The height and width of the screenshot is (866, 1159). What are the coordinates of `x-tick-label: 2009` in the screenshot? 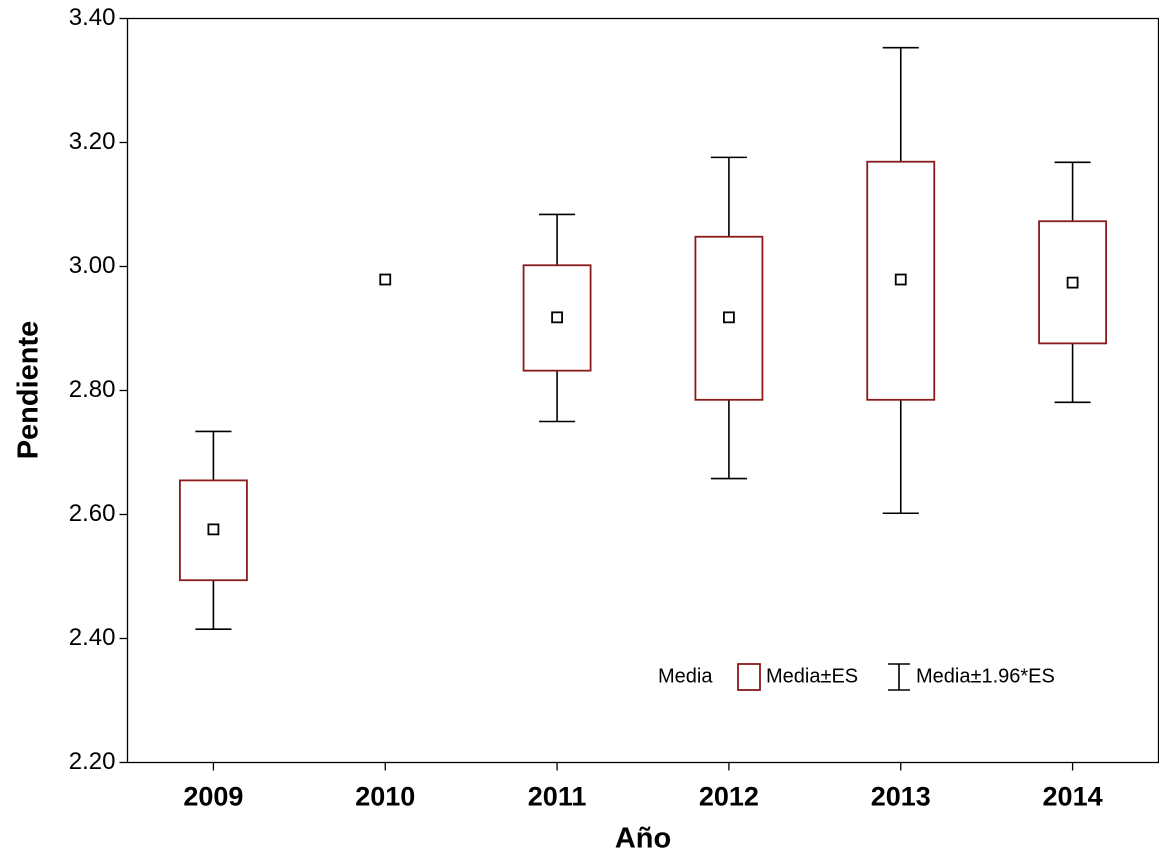 It's located at (213, 797).